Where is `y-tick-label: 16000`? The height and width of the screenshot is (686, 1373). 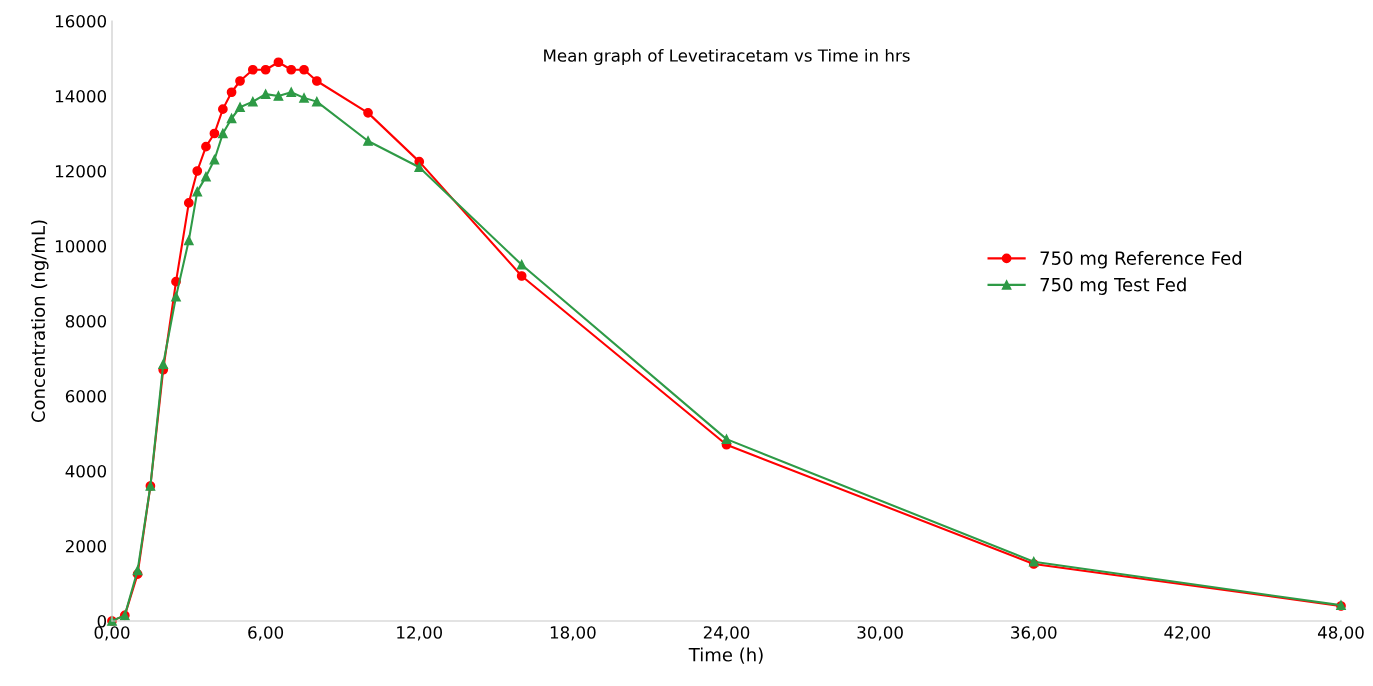
y-tick-label: 16000 is located at coordinates (81, 21).